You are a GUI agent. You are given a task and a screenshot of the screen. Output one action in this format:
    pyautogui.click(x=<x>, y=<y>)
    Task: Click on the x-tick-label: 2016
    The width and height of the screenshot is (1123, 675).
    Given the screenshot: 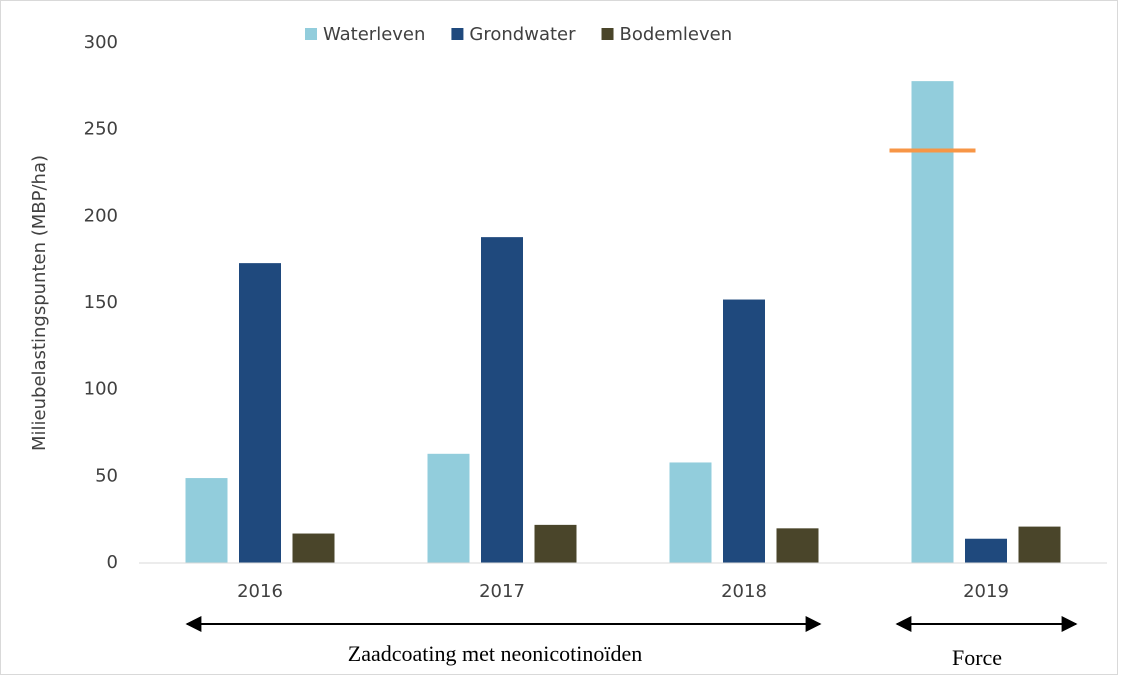 What is the action you would take?
    pyautogui.click(x=260, y=591)
    